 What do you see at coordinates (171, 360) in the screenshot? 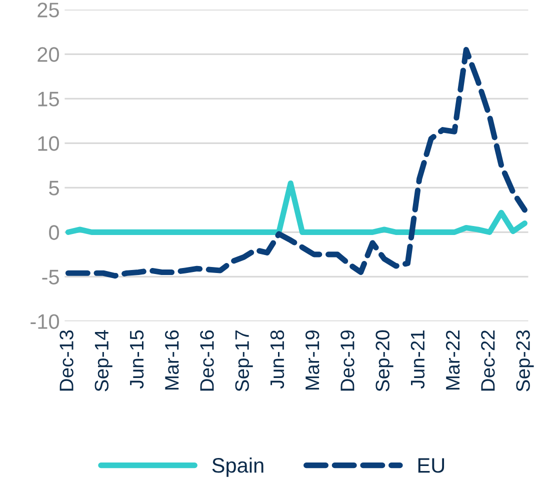
I see `x-tick-label: Mar-16` at bounding box center [171, 360].